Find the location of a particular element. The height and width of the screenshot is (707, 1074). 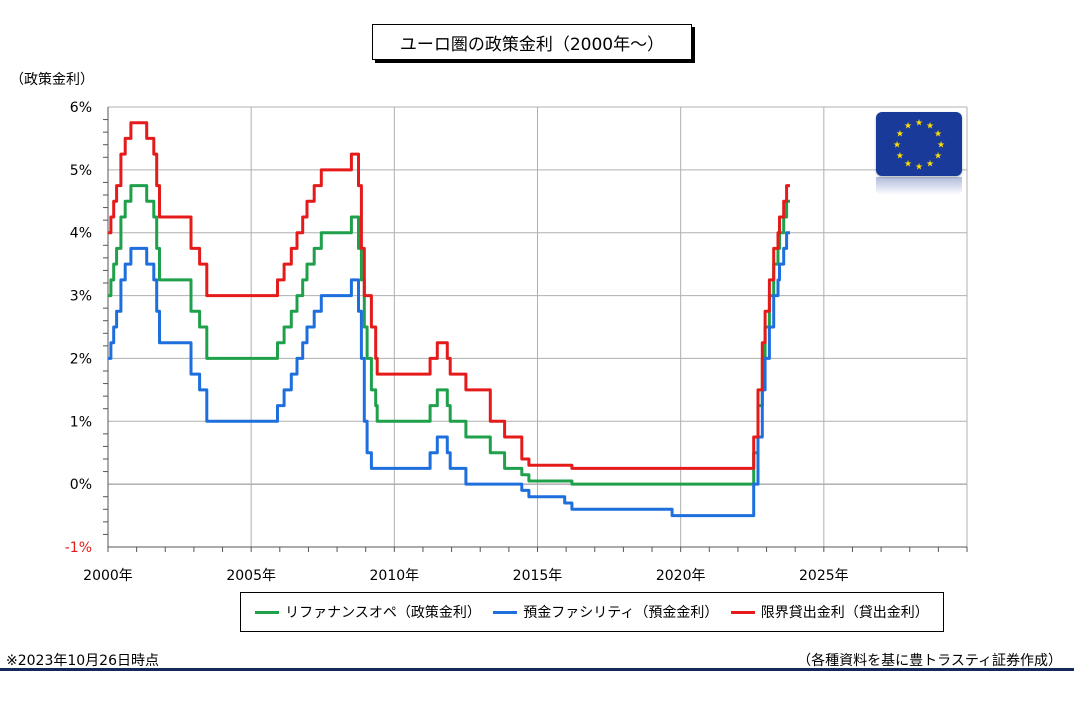

legend-item-refi: リファナンスオペ（政策金利） is located at coordinates (368, 612).